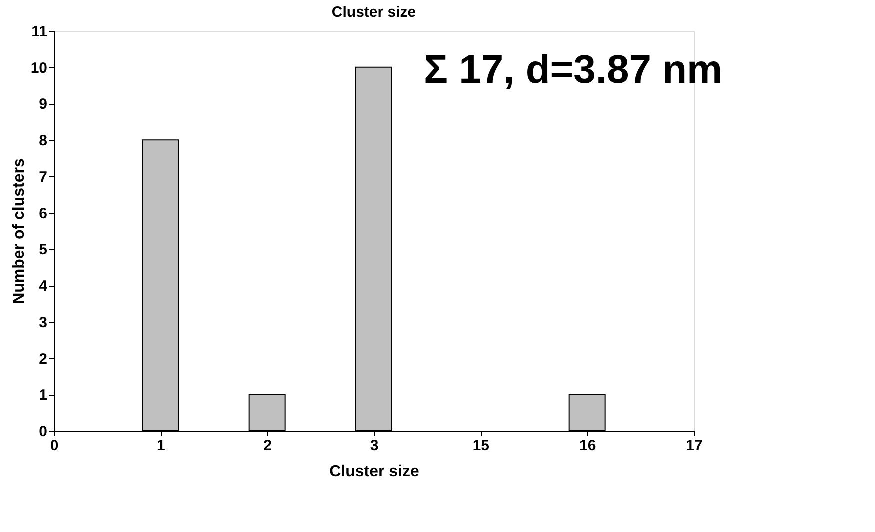  What do you see at coordinates (374, 12) in the screenshot?
I see `chart-title: Cluster size` at bounding box center [374, 12].